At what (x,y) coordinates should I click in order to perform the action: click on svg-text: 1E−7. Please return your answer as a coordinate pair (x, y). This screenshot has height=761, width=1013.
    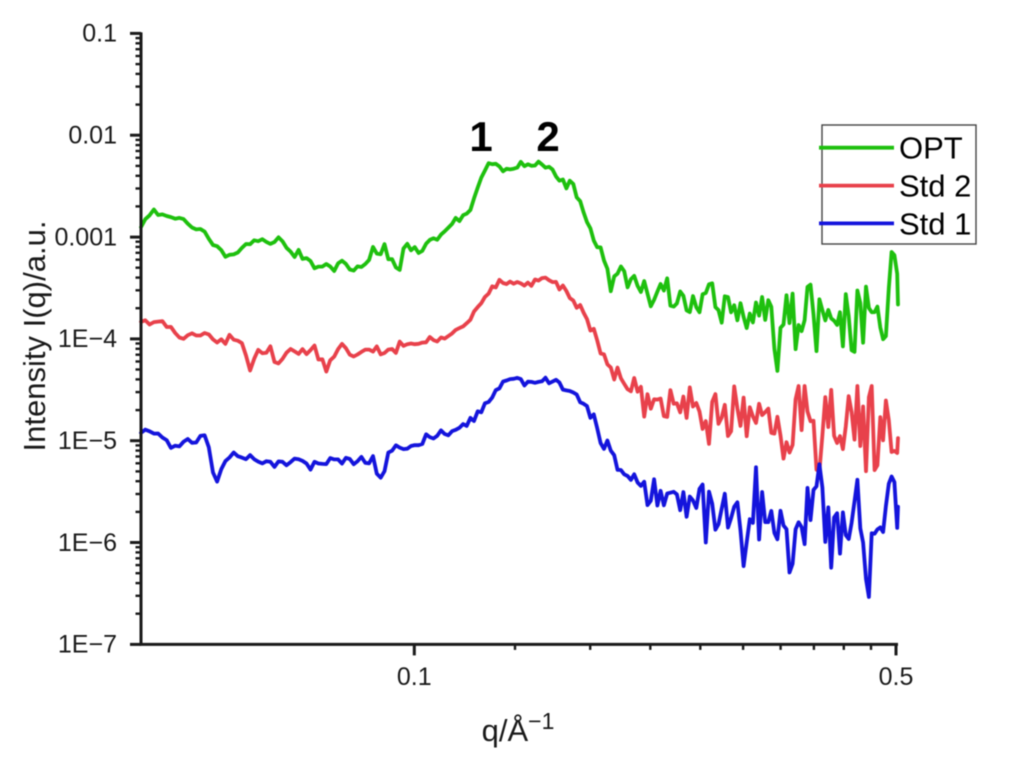
    Looking at the image, I should click on (87, 645).